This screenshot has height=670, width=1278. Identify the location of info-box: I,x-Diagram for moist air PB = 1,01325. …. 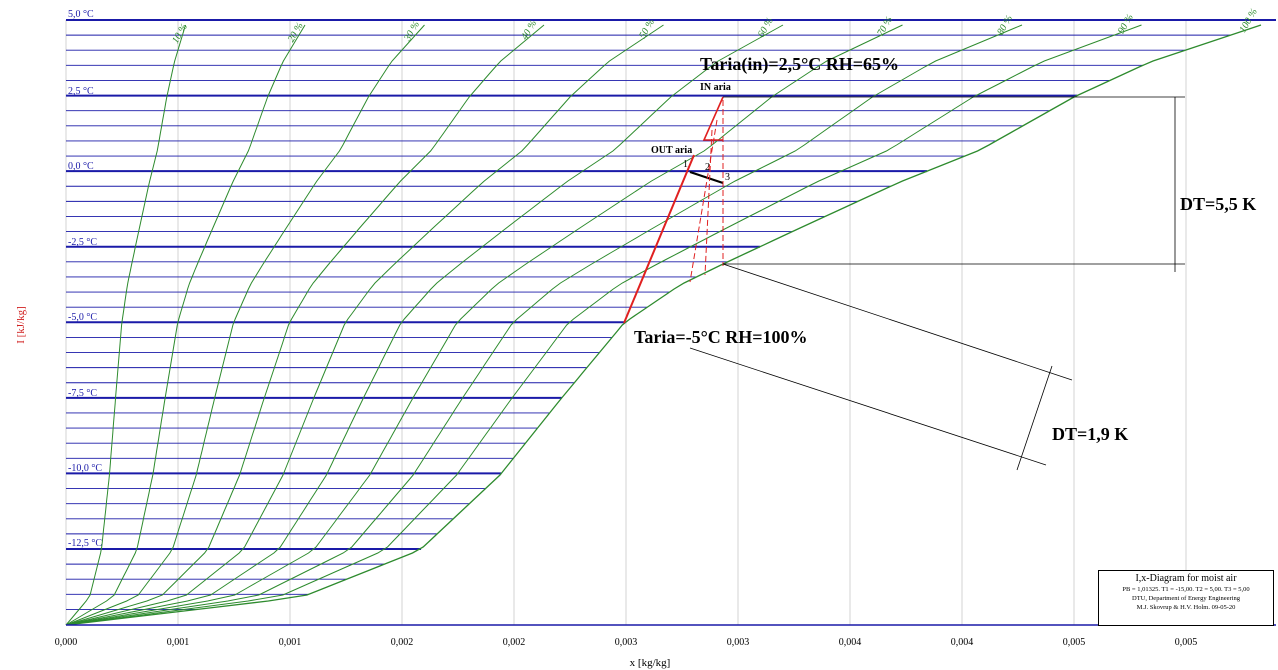
(1186, 598).